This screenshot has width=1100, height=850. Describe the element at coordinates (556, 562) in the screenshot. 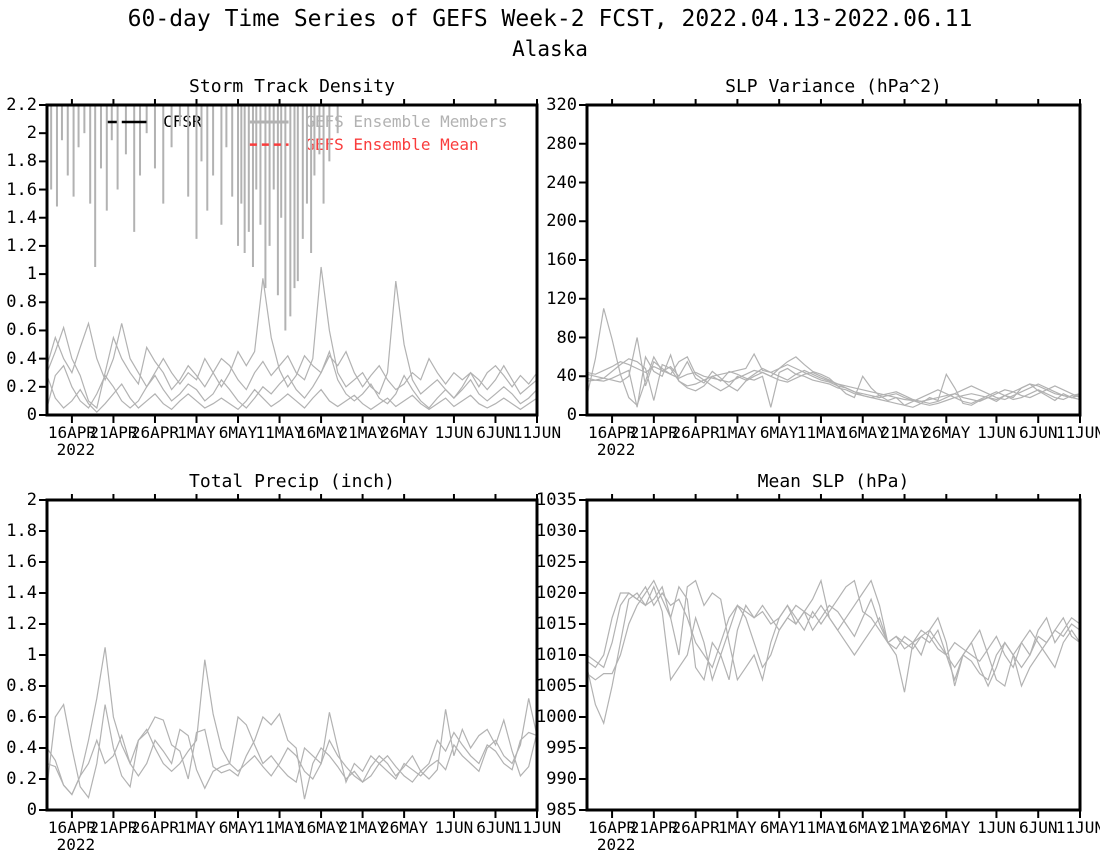

I see `y-tick-label: 1025` at that location.